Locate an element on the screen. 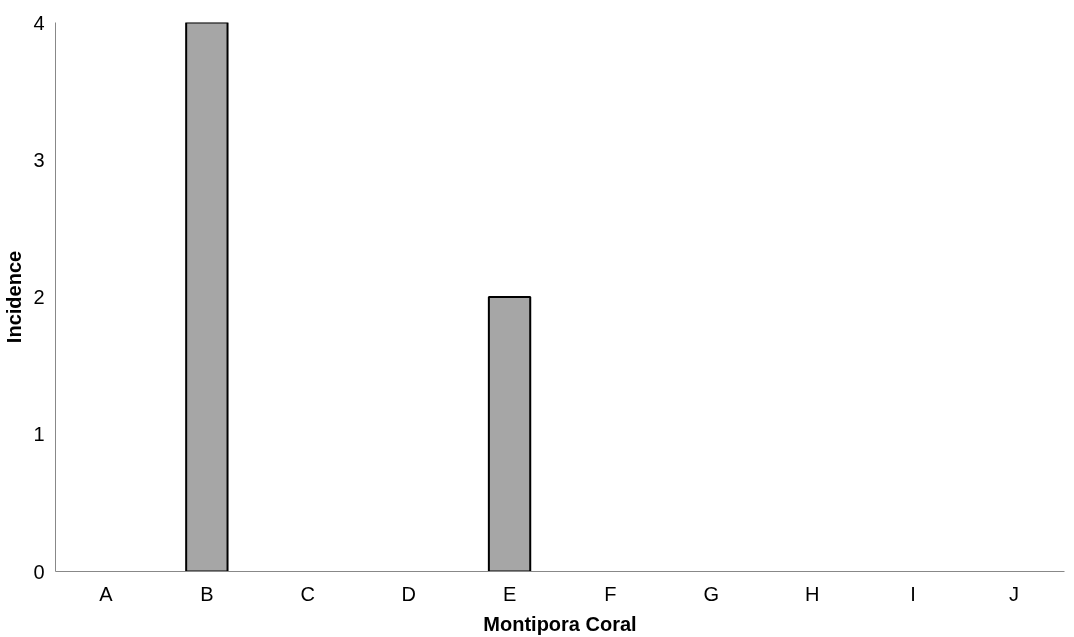 This screenshot has width=1074, height=637. y-tick-label: 0 is located at coordinates (39, 571).